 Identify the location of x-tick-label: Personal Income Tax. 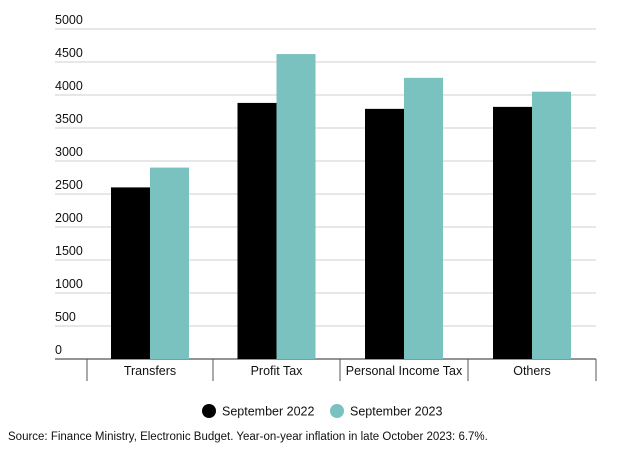
(404, 371).